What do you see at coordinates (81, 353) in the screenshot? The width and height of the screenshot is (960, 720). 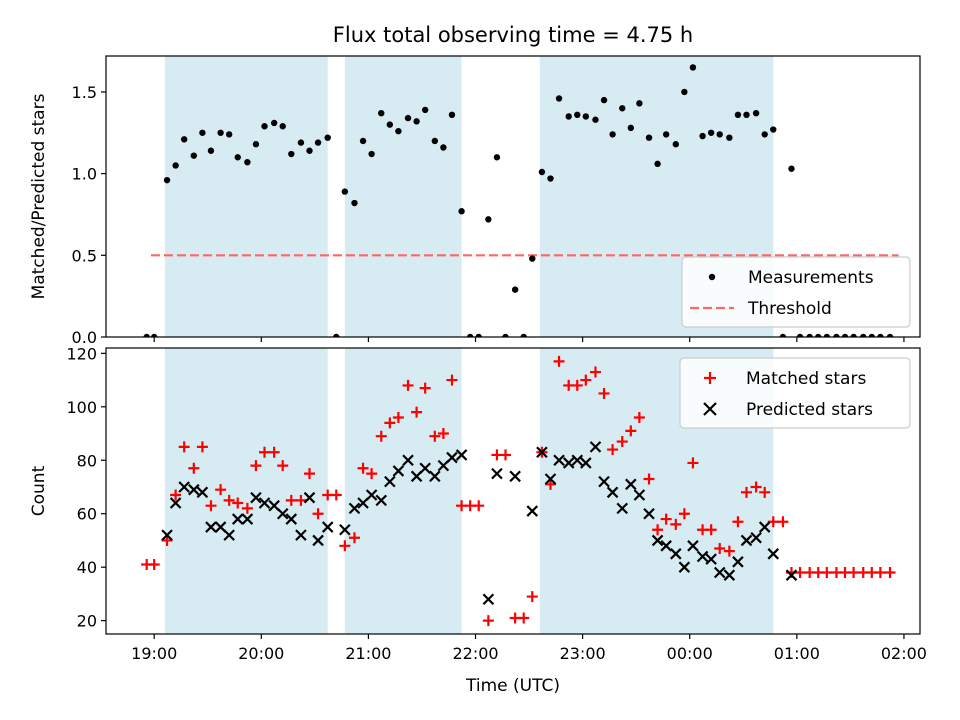 I see `y-tick-label: 120` at bounding box center [81, 353].